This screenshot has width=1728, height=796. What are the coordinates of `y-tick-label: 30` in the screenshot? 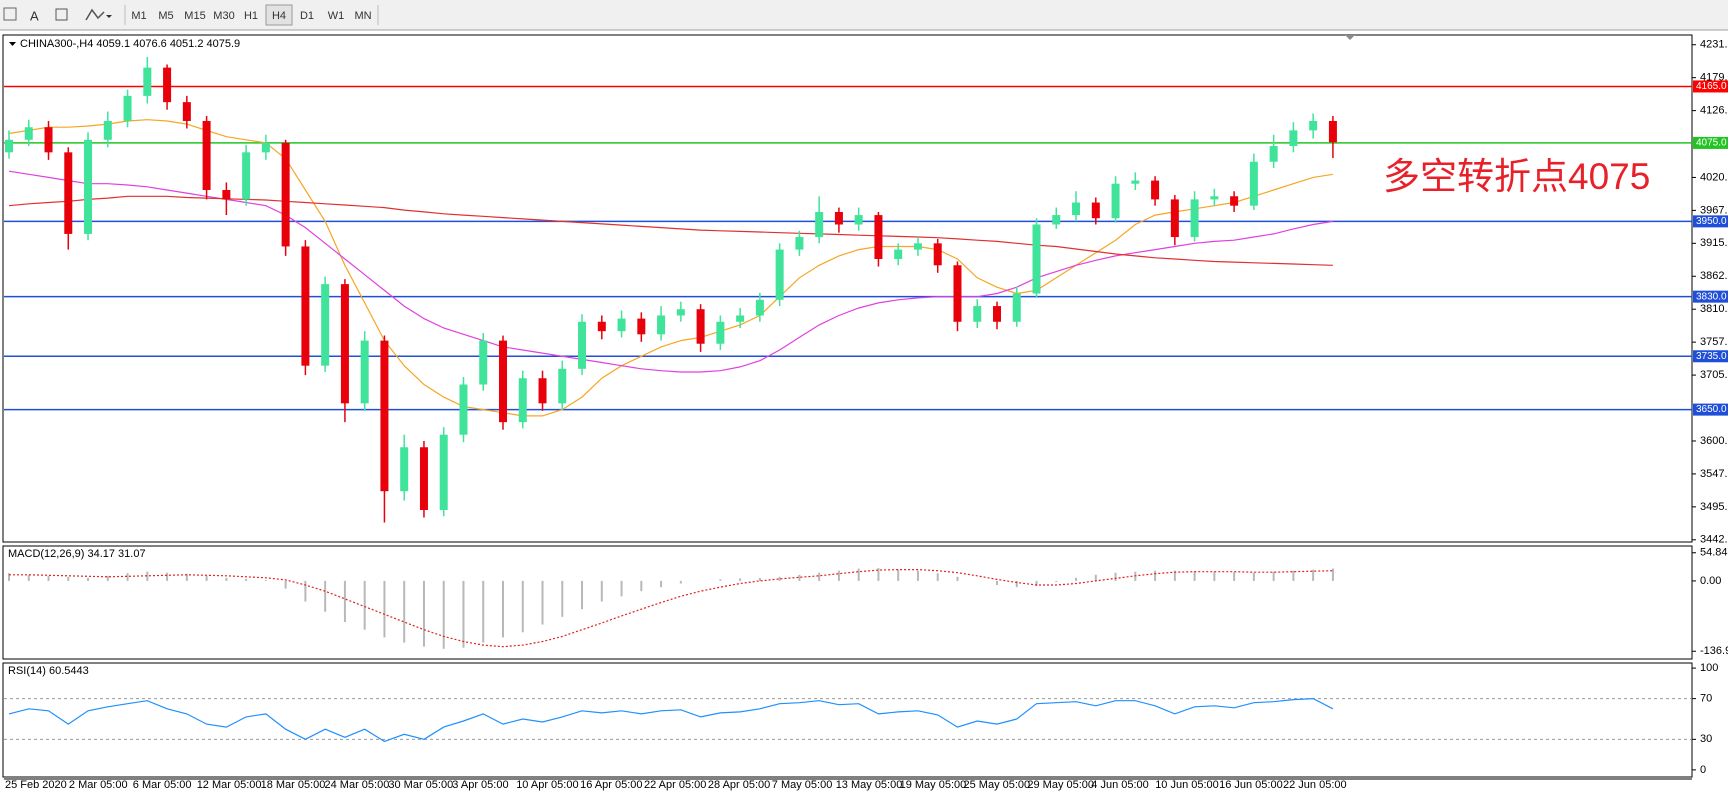 It's located at (1706, 739).